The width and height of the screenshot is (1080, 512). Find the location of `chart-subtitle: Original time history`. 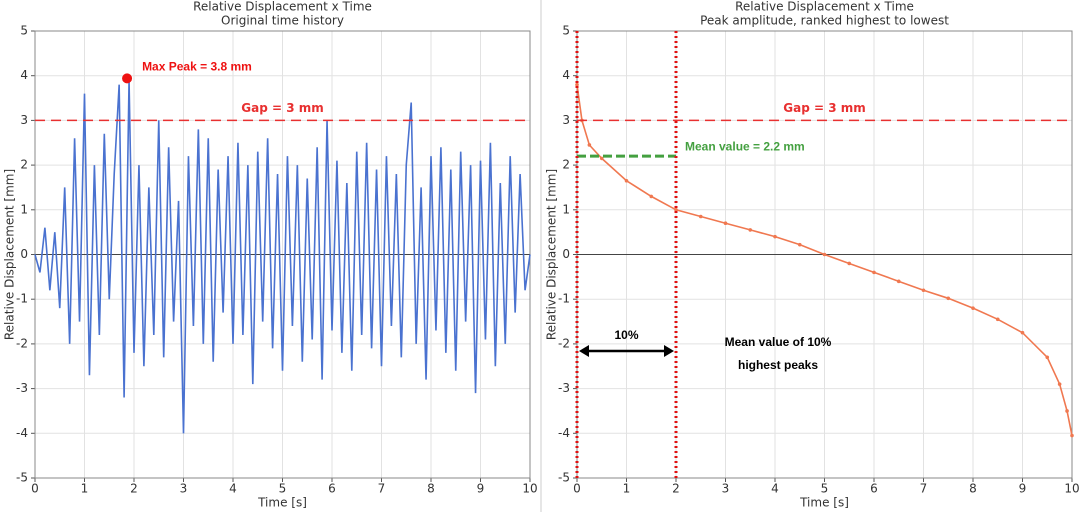

chart-subtitle: Original time history is located at coordinates (282, 21).